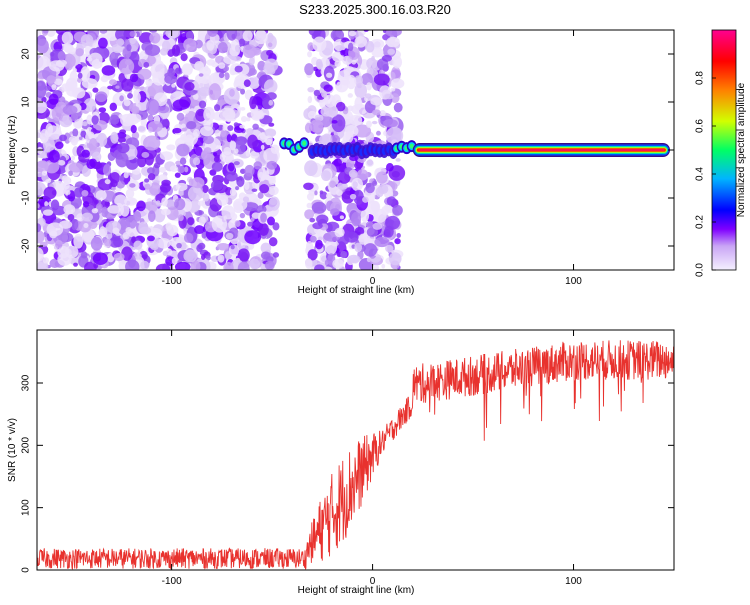 The height and width of the screenshot is (605, 750). Describe the element at coordinates (573, 581) in the screenshot. I see `snr-x-tick-label: 100` at that location.